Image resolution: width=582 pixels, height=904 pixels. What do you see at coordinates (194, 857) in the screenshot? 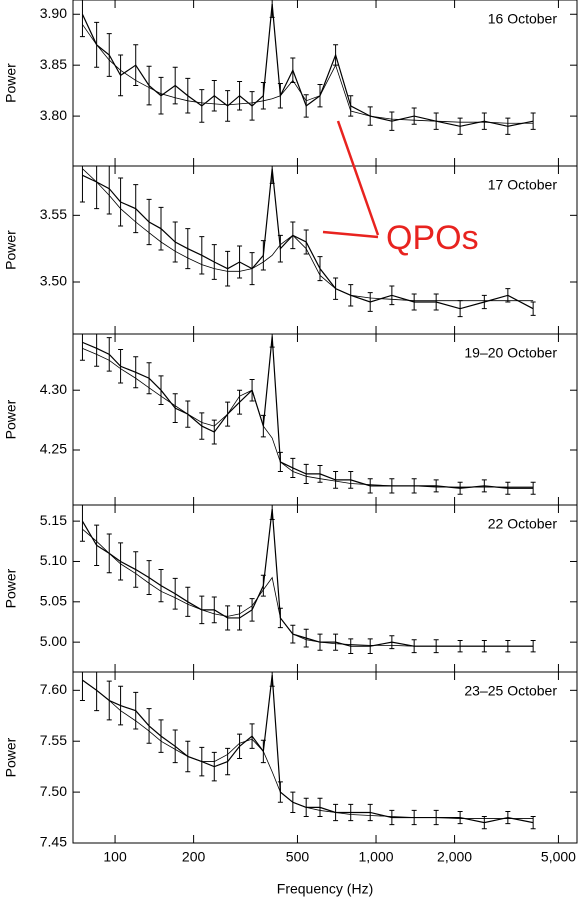
I see `x-tick-label: 200` at bounding box center [194, 857].